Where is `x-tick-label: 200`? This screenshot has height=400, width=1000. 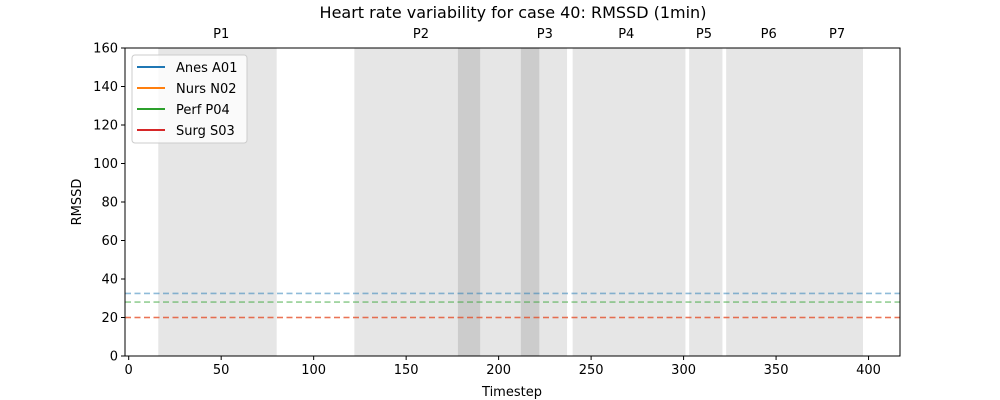 x-tick-label: 200 is located at coordinates (498, 370).